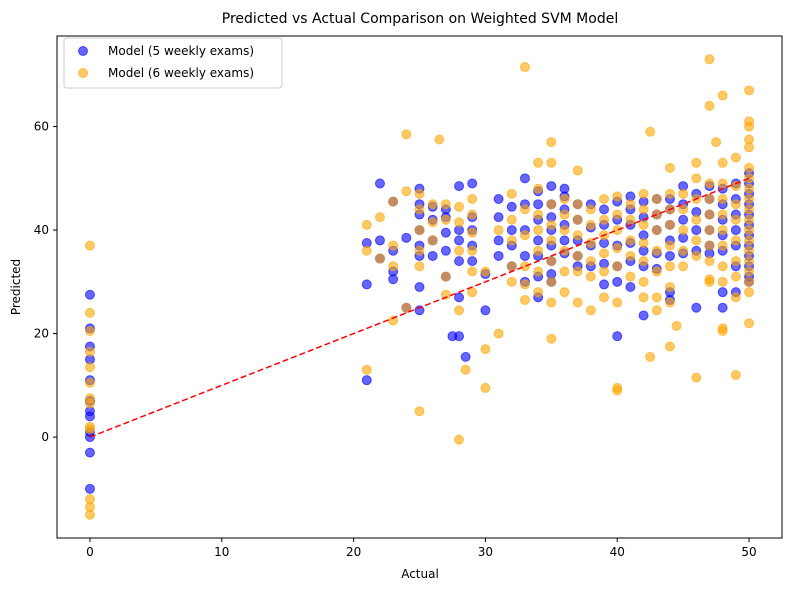 Image resolution: width=790 pixels, height=590 pixels. I want to click on y-tick-label: 40, so click(41, 230).